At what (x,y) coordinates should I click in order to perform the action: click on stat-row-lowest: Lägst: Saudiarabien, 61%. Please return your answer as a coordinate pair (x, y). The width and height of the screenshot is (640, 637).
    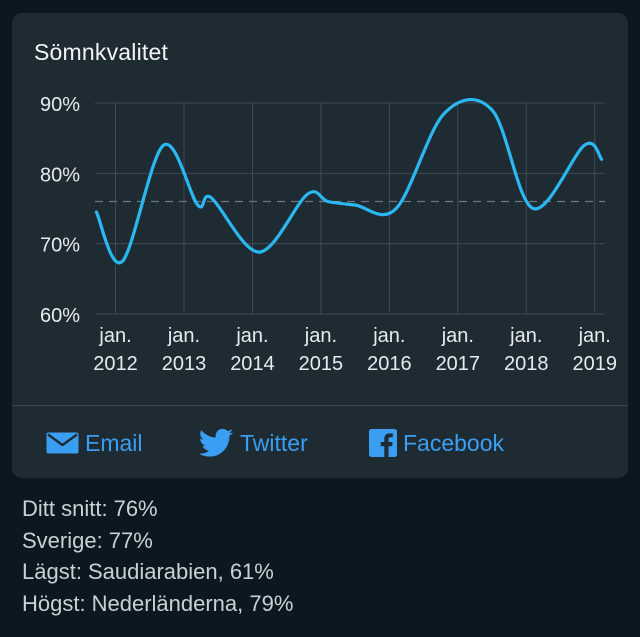
    Looking at the image, I should click on (157, 572).